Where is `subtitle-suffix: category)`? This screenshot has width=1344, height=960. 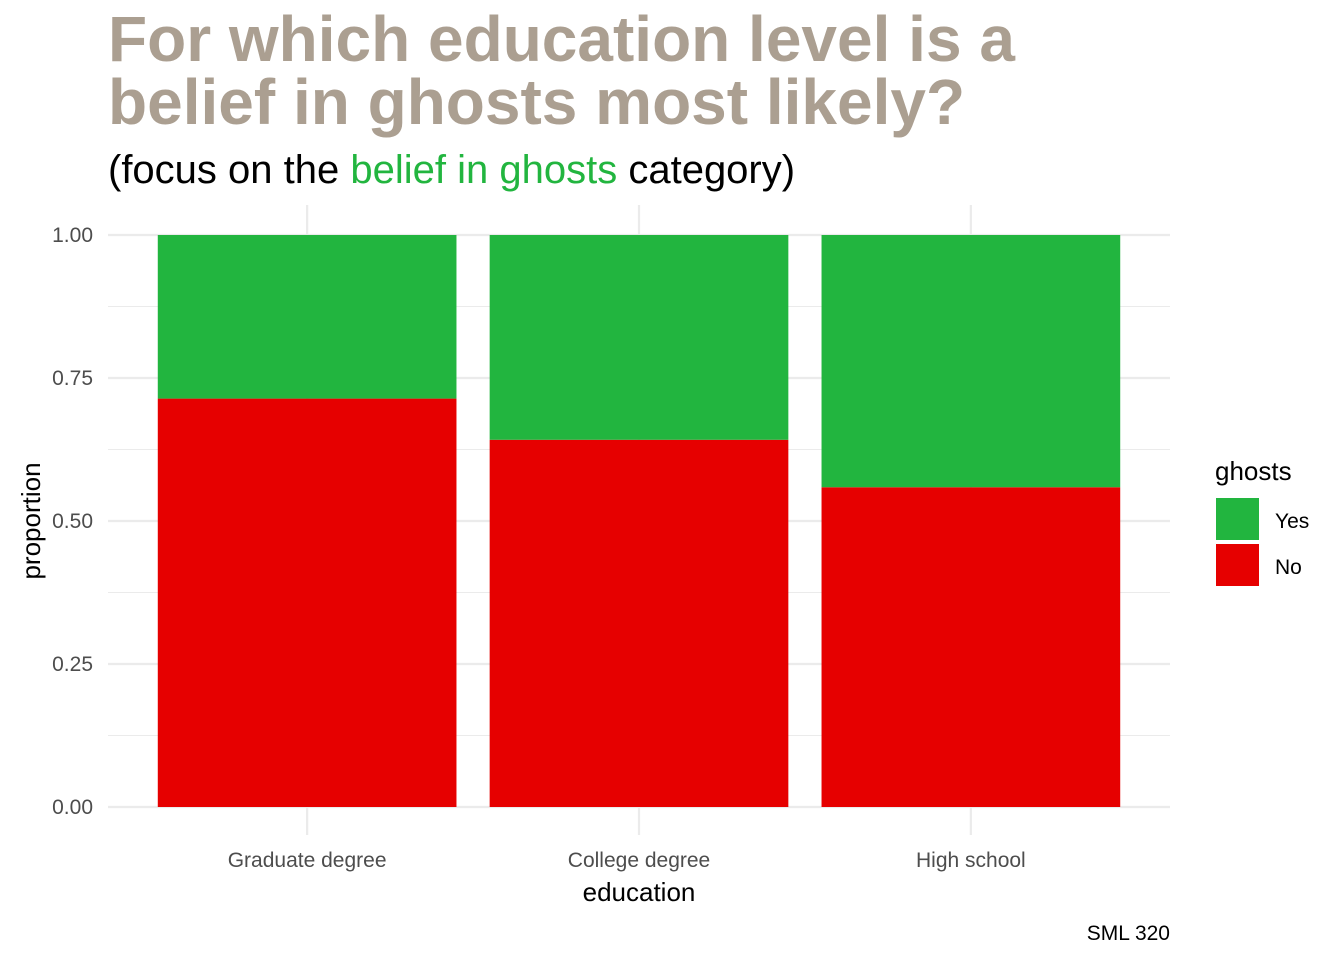
subtitle-suffix: category) is located at coordinates (706, 170).